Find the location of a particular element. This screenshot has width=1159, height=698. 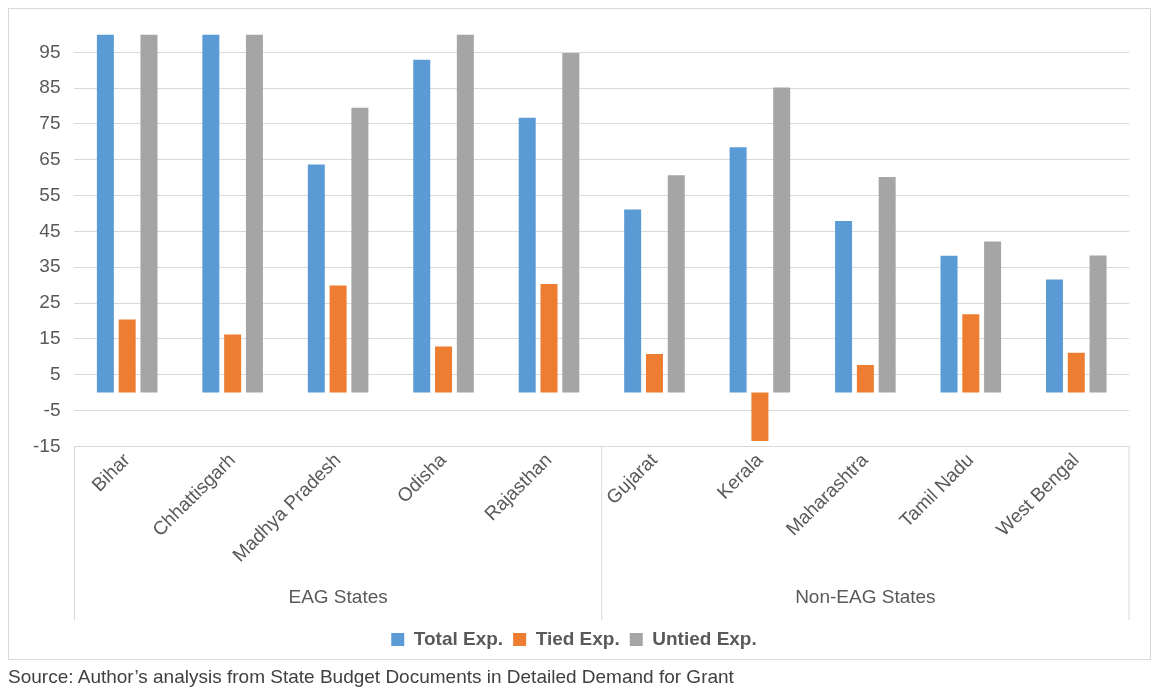

y-tick-label: 85 is located at coordinates (50, 87).